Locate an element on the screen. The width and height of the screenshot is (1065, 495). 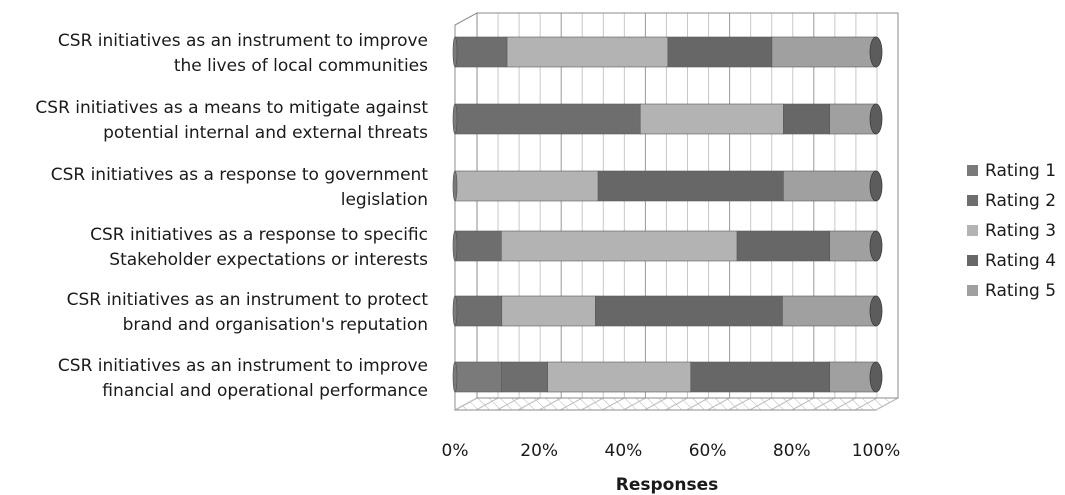
category-label: legislation is located at coordinates (384, 200).